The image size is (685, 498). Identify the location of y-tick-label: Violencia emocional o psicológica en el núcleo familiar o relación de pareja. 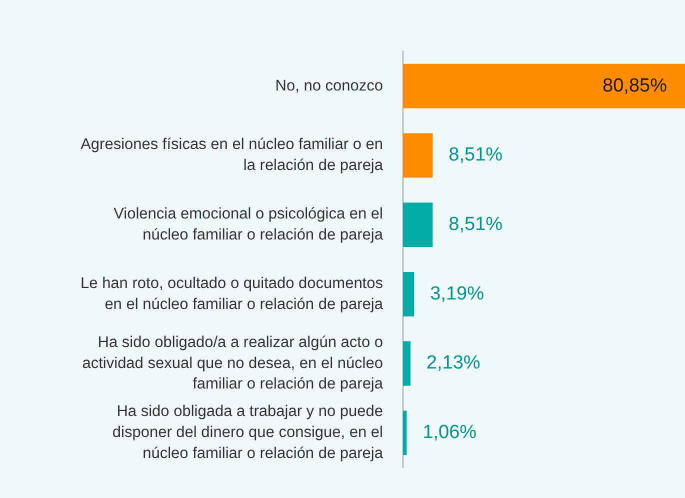
(249, 225).